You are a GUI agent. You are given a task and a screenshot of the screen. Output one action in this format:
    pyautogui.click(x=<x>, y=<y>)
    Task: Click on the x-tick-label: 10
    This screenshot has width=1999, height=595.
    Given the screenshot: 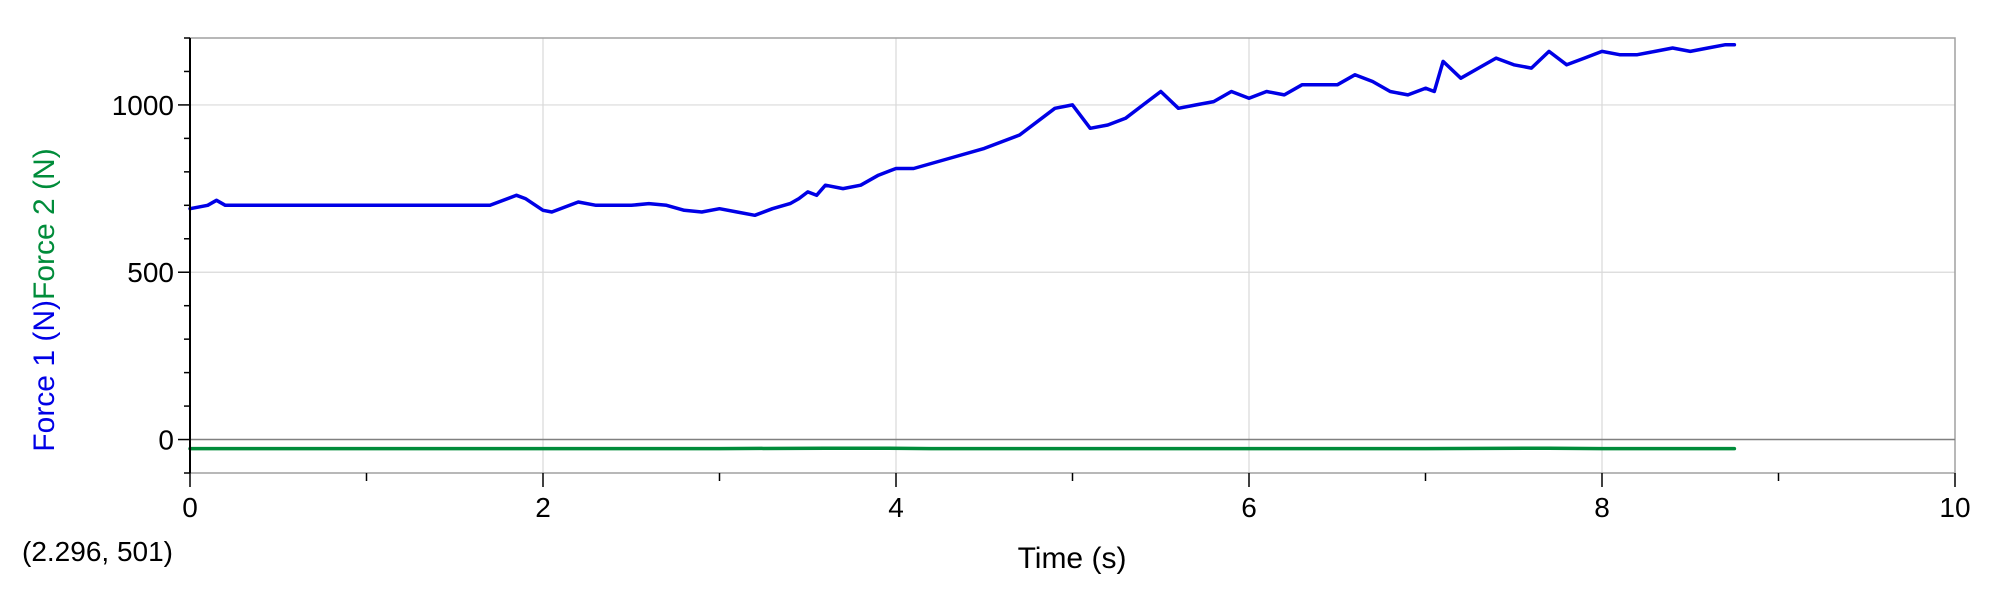 What is the action you would take?
    pyautogui.click(x=1954, y=507)
    